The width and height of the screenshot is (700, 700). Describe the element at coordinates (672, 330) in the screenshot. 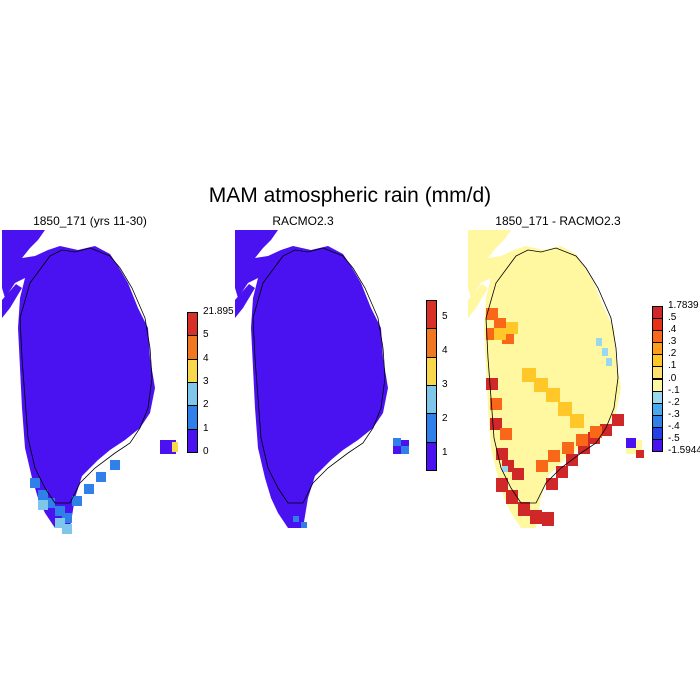

I see `colorbar-label: .4` at that location.